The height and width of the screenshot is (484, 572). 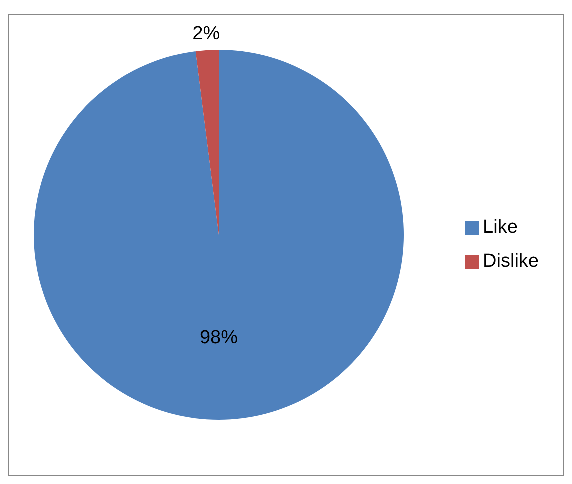 I want to click on legend-label: Dislike, so click(x=511, y=261).